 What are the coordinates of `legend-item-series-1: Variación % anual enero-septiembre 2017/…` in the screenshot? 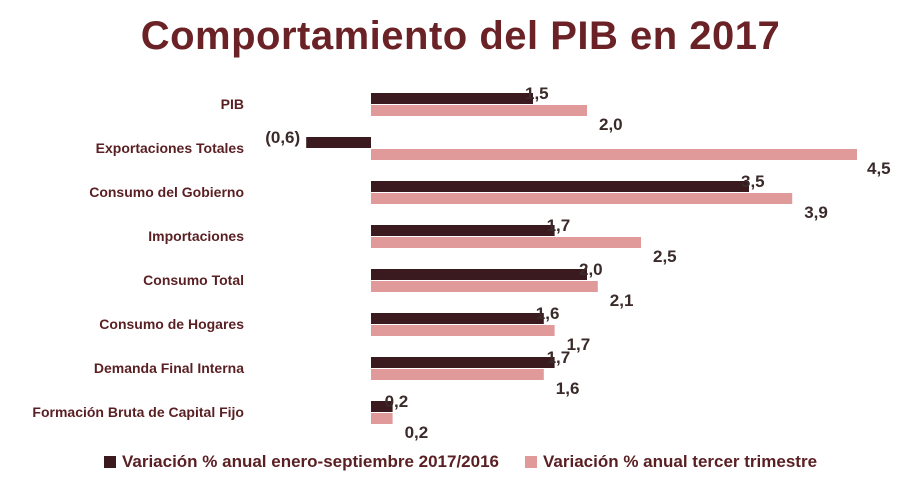 It's located at (301, 462).